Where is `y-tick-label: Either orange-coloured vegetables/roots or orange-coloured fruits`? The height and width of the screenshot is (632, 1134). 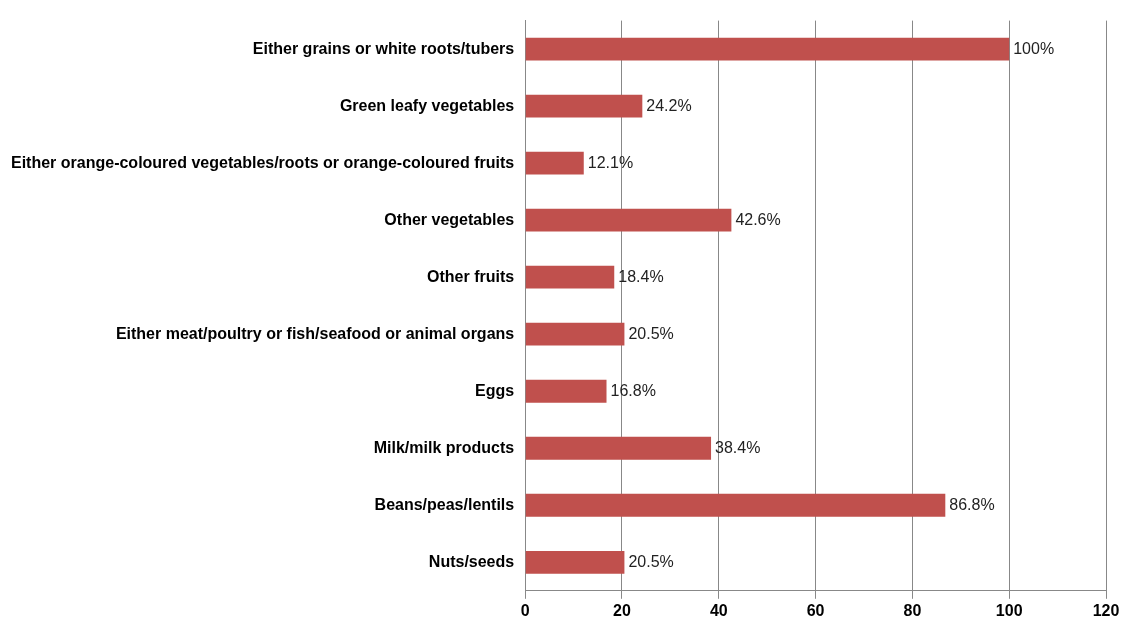
y-tick-label: Either orange-coloured vegetables/roots or orange-coloured fruits is located at coordinates (262, 162).